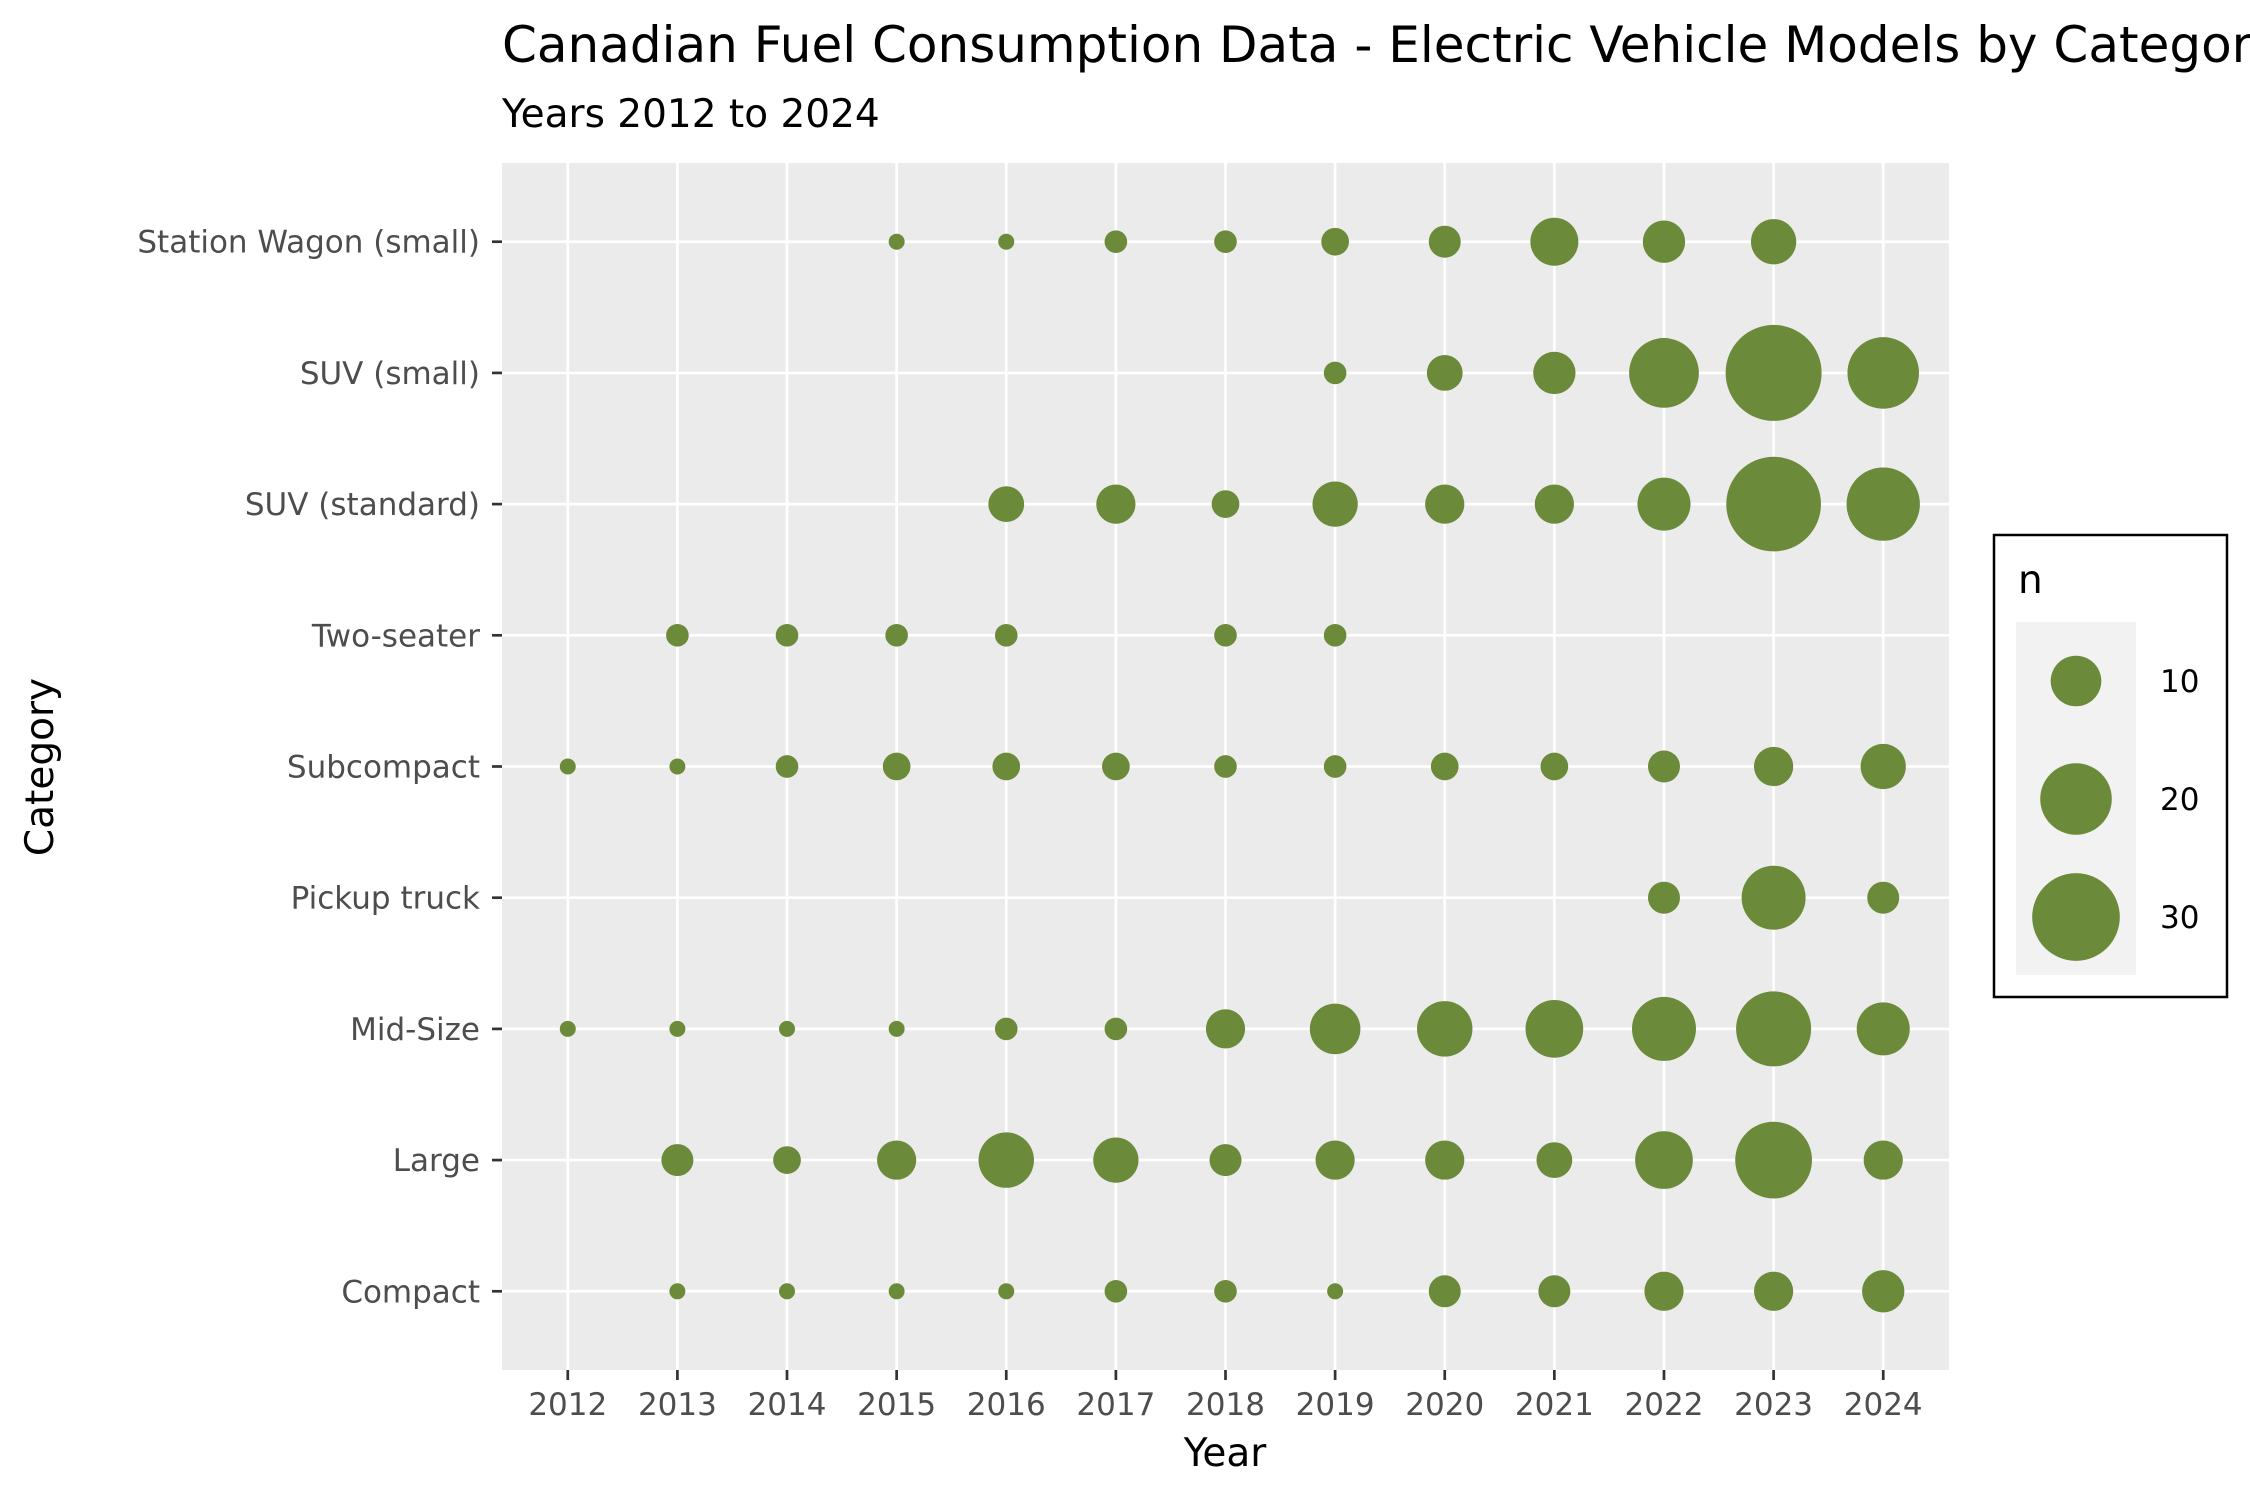  Describe the element at coordinates (1554, 1405) in the screenshot. I see `x-tick-label: 2021` at that location.